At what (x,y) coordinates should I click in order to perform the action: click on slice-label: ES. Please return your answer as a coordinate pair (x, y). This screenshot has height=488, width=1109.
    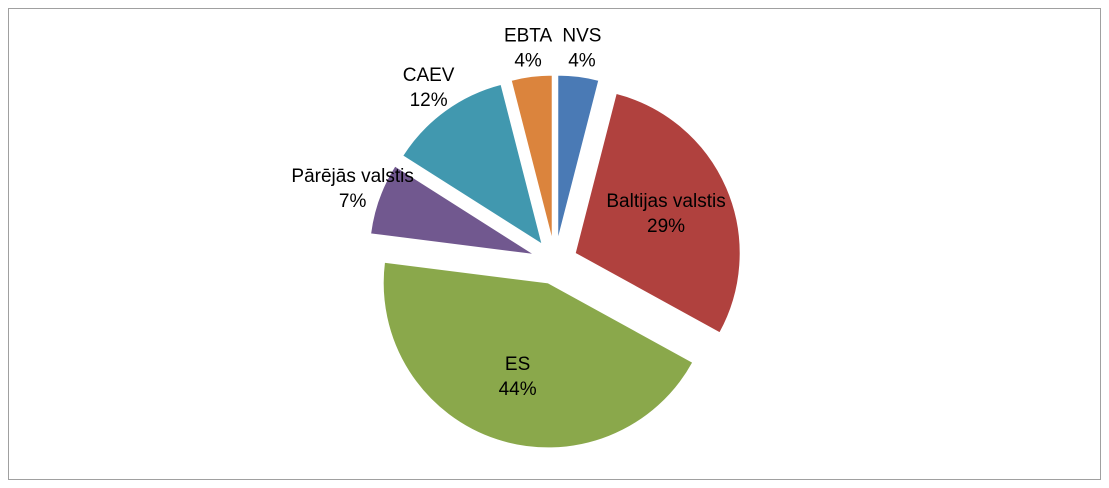
    Looking at the image, I should click on (517, 364).